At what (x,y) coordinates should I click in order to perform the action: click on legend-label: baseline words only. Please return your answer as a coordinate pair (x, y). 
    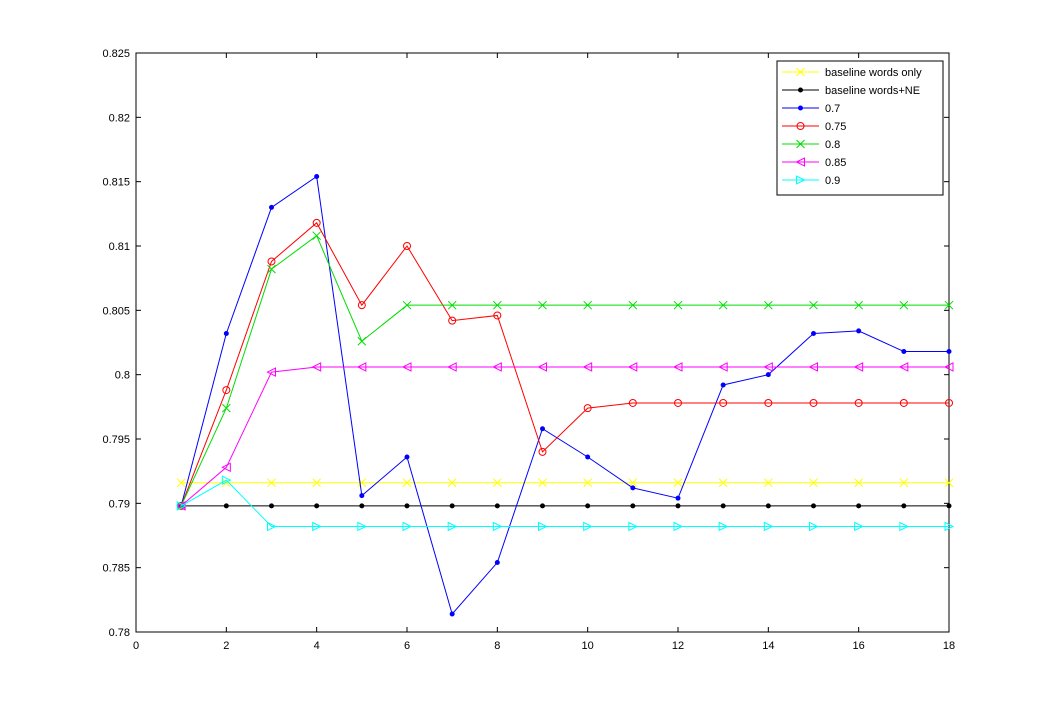
    Looking at the image, I should click on (873, 73).